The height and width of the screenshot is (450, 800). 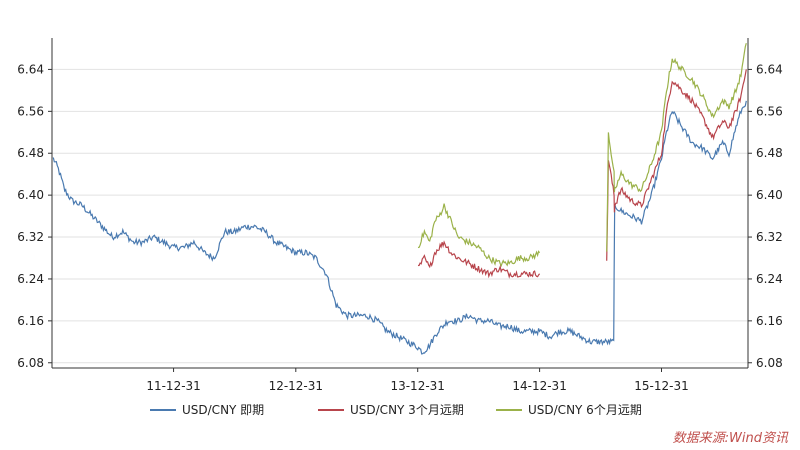 I want to click on y-tick-label-right-4: 6.40, so click(x=769, y=195).